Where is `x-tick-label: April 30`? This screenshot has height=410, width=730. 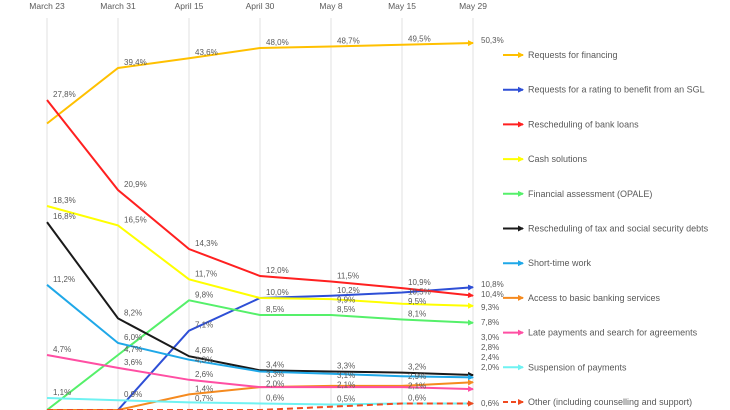
x-tick-label: April 30 is located at coordinates (260, 6).